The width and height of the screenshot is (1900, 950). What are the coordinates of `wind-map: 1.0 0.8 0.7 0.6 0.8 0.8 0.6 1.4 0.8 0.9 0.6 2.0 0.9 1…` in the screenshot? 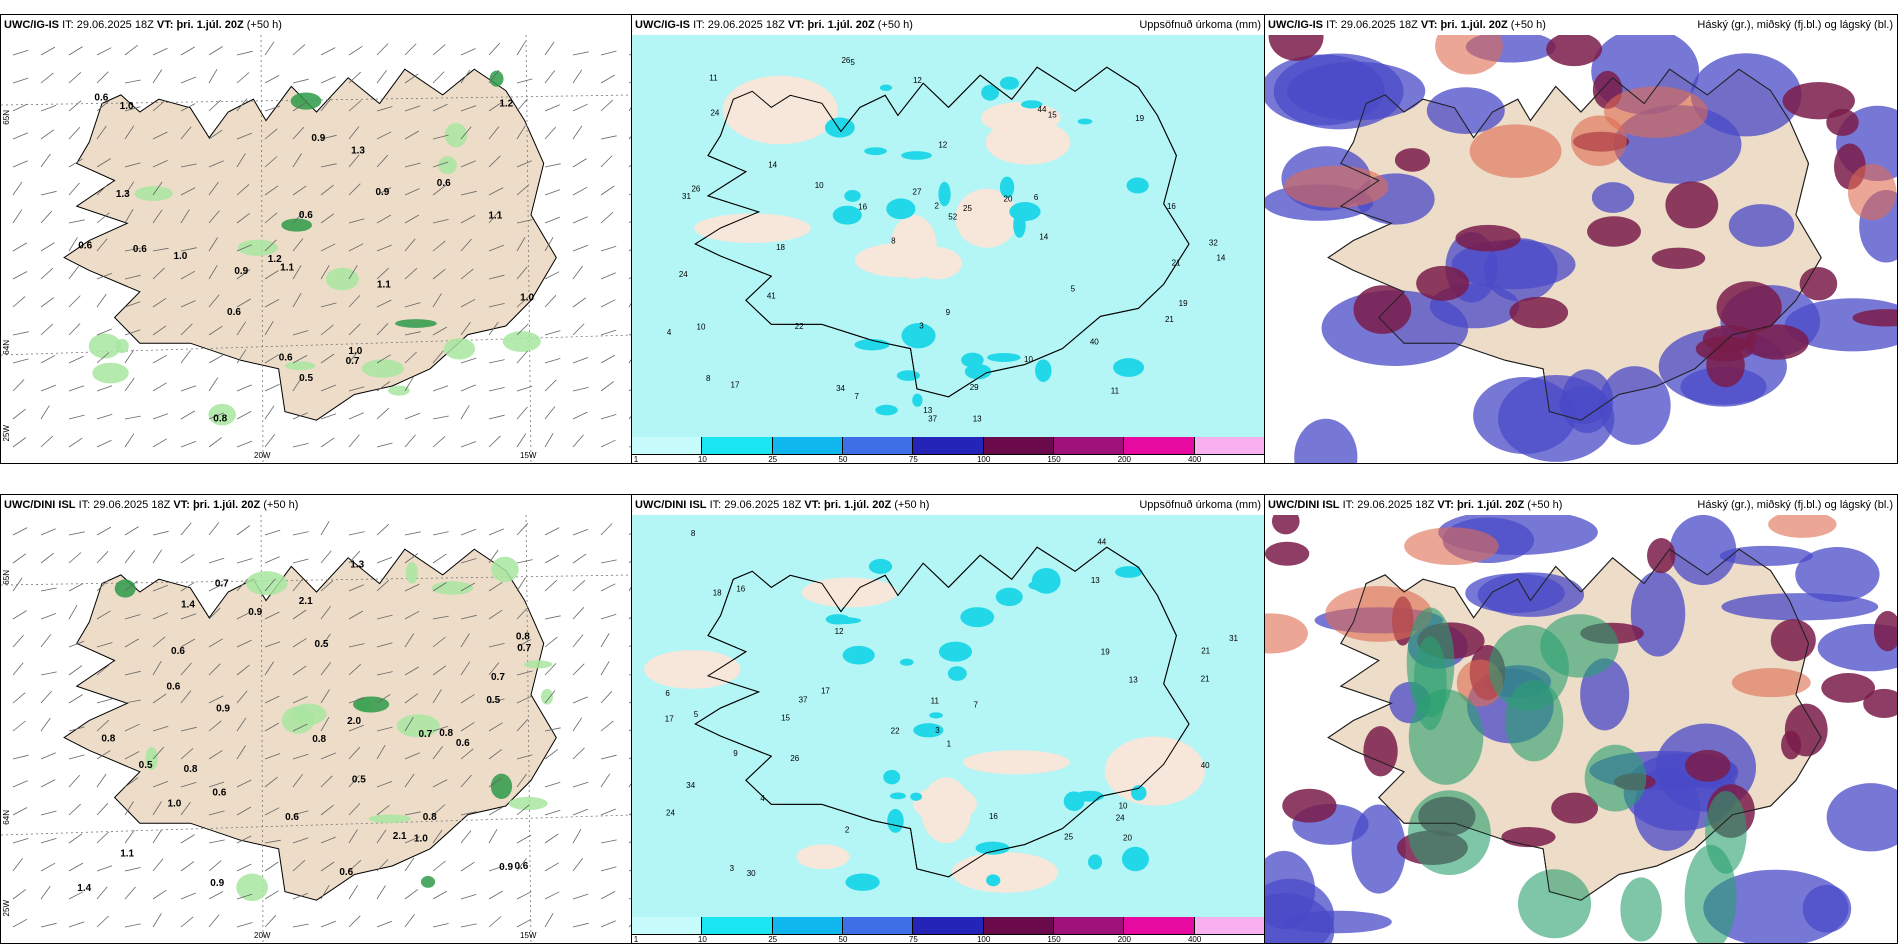 It's located at (316, 729).